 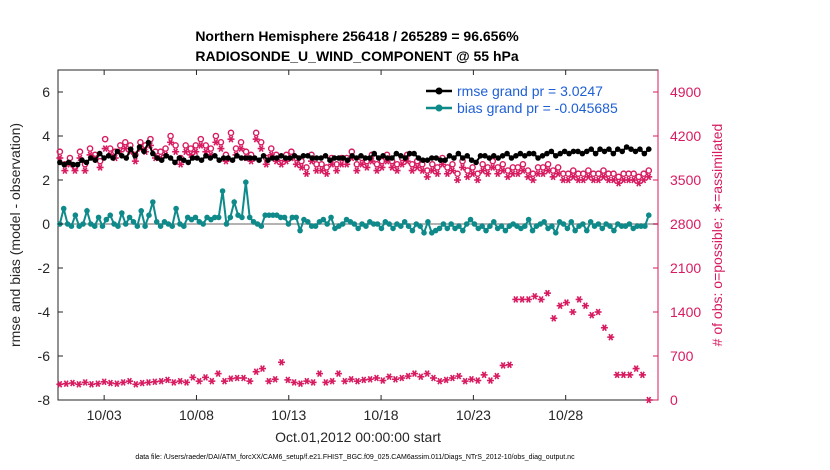 What do you see at coordinates (288, 415) in the screenshot?
I see `x-tick-label: 10/13` at bounding box center [288, 415].